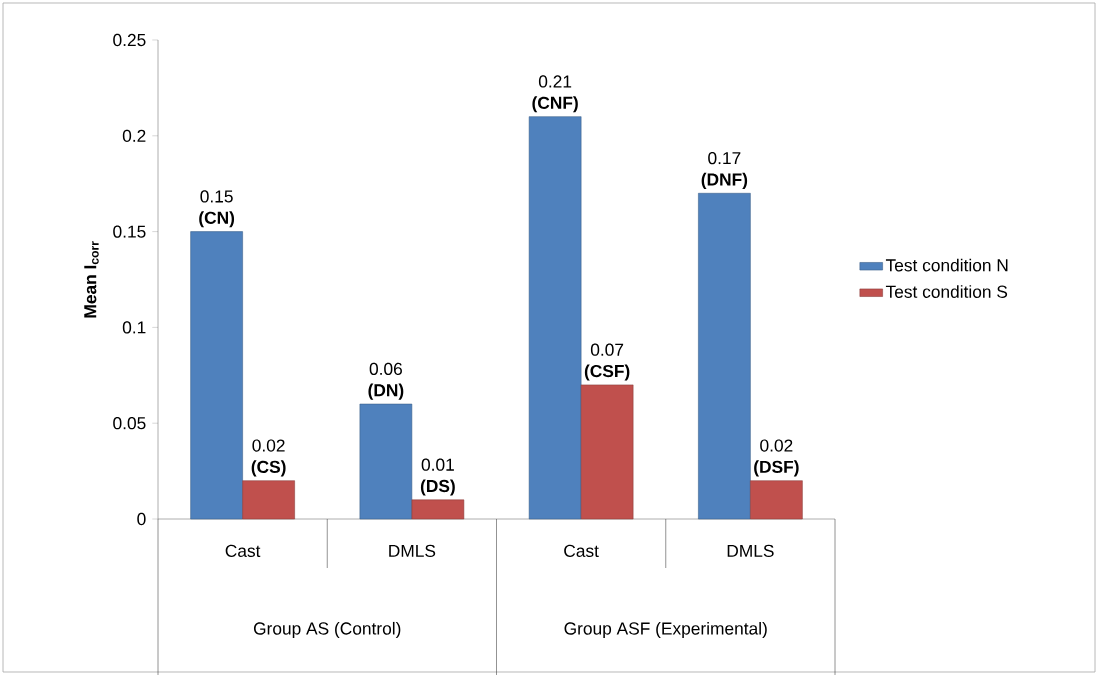 This screenshot has width=1098, height=675. I want to click on data-label: 0.01 (DS), so click(437, 477).